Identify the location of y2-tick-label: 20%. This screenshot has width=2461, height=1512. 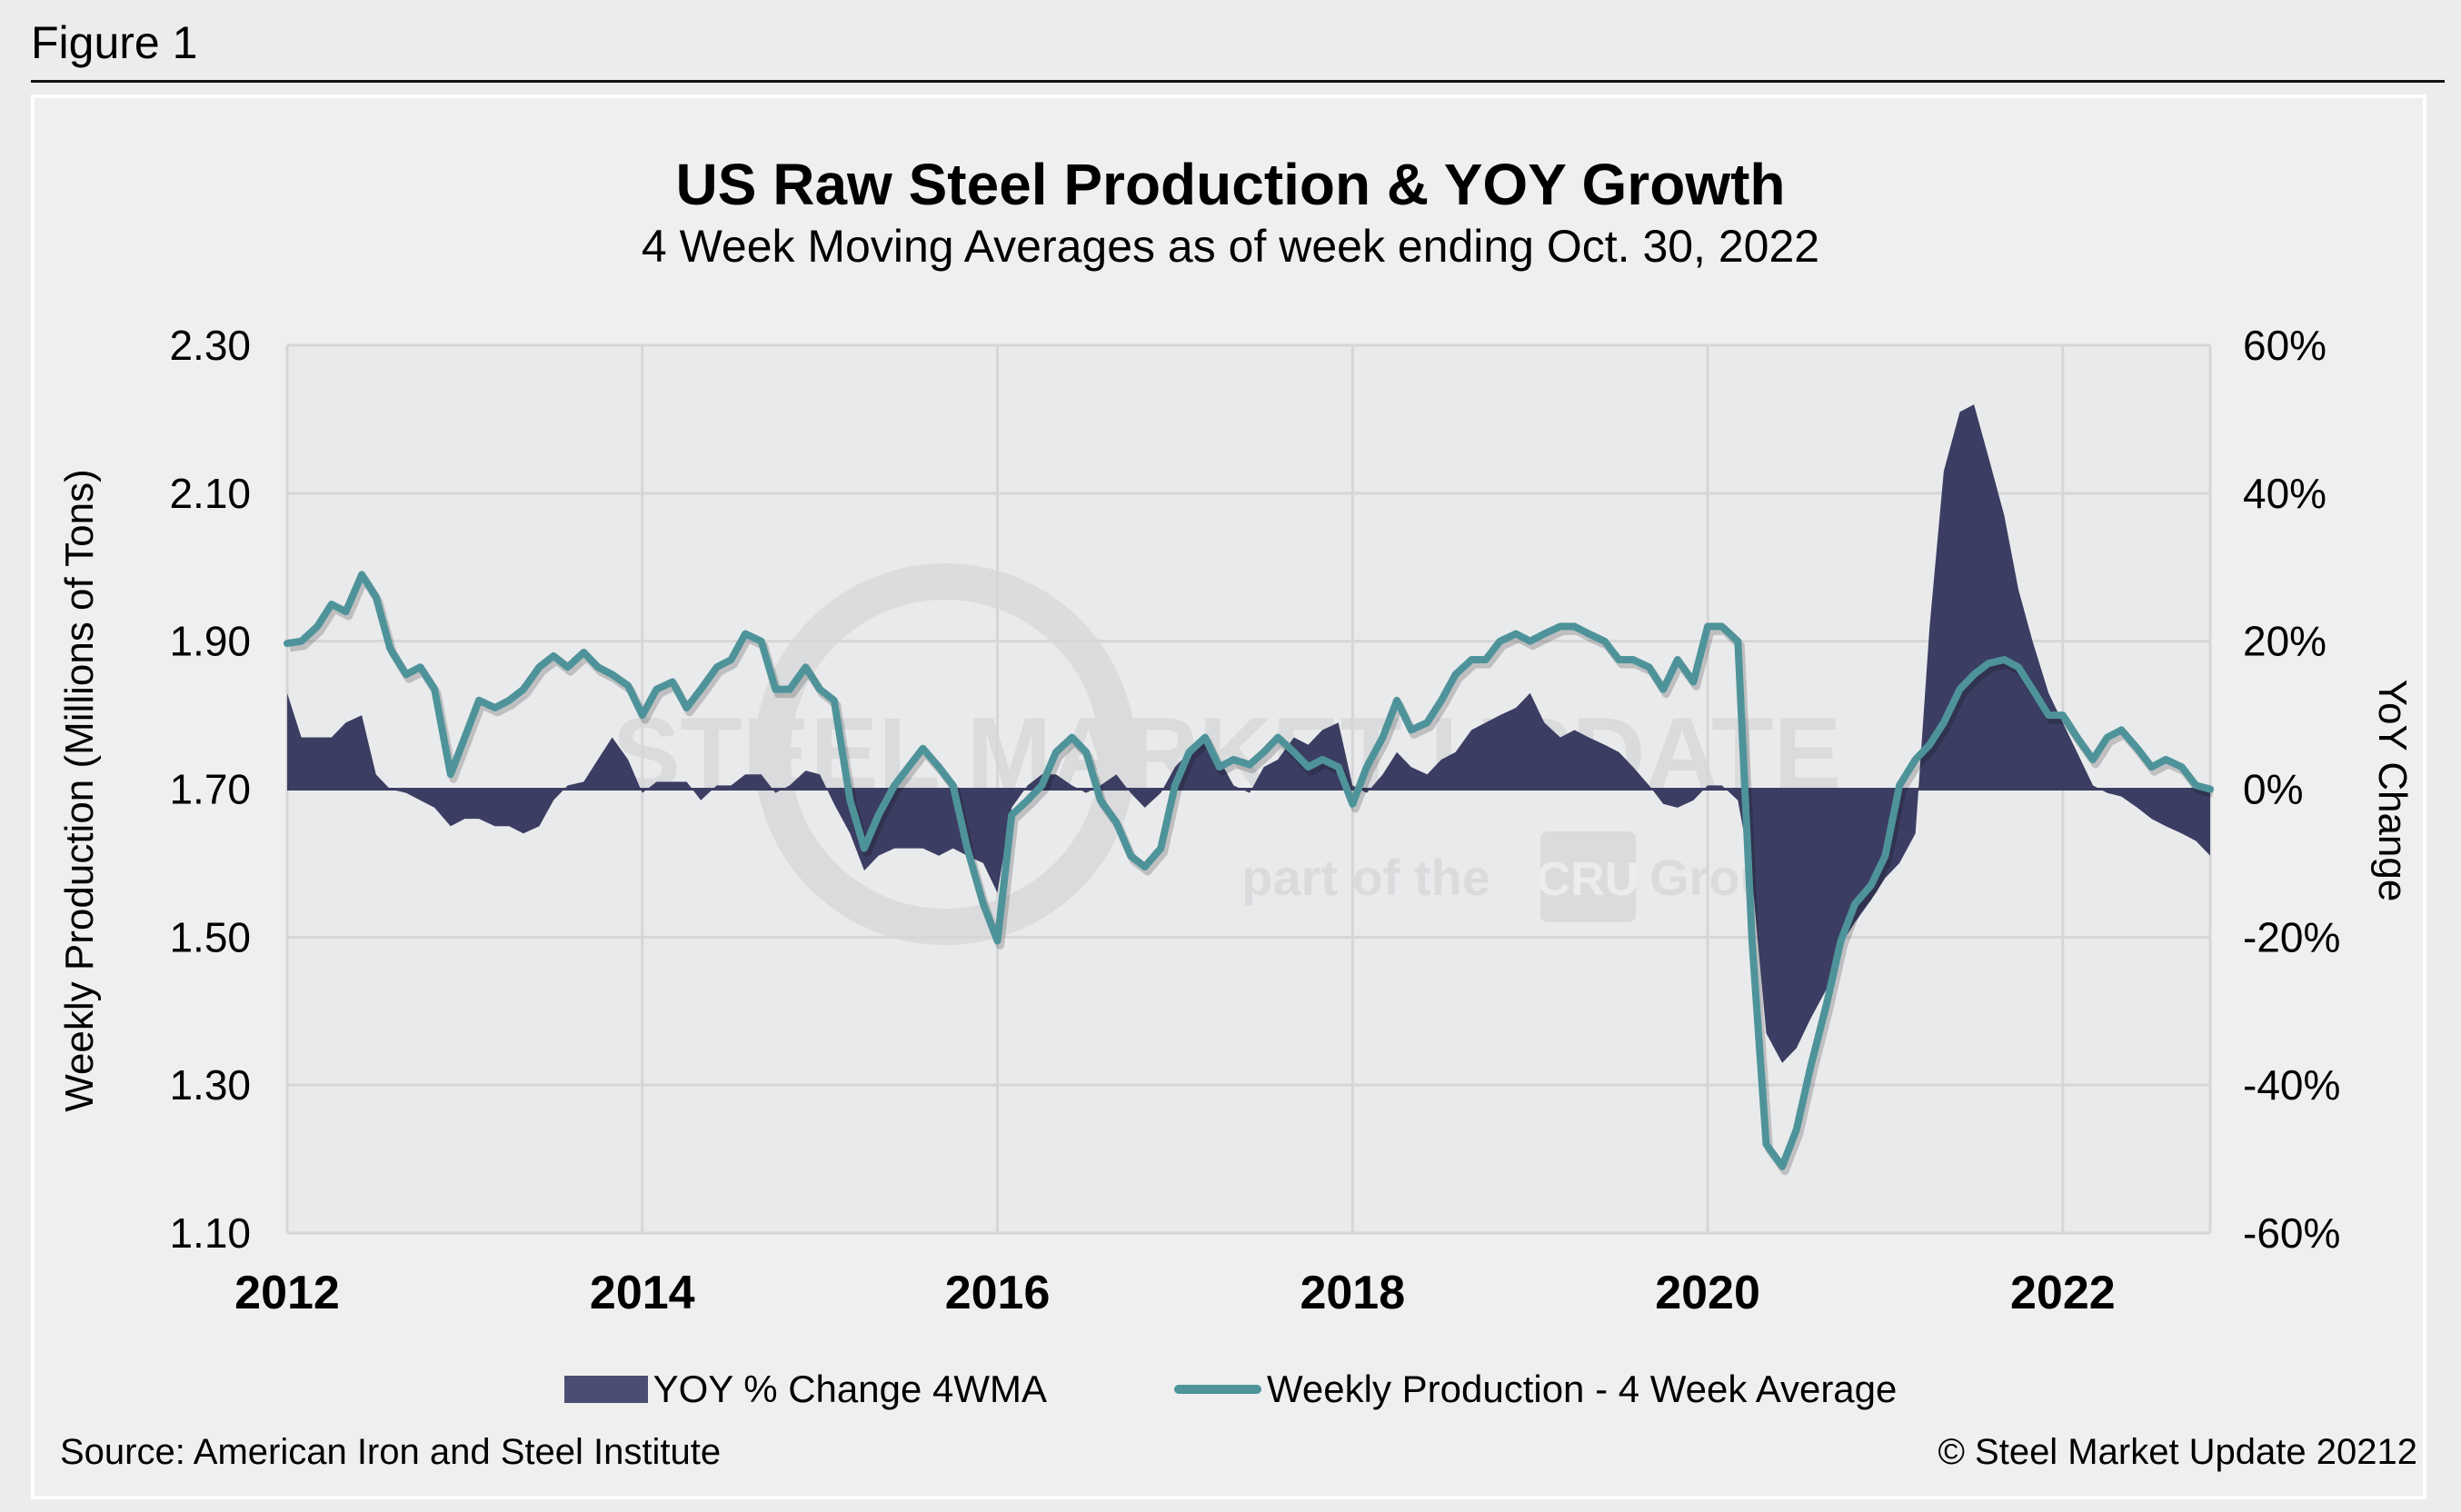
(2284, 641).